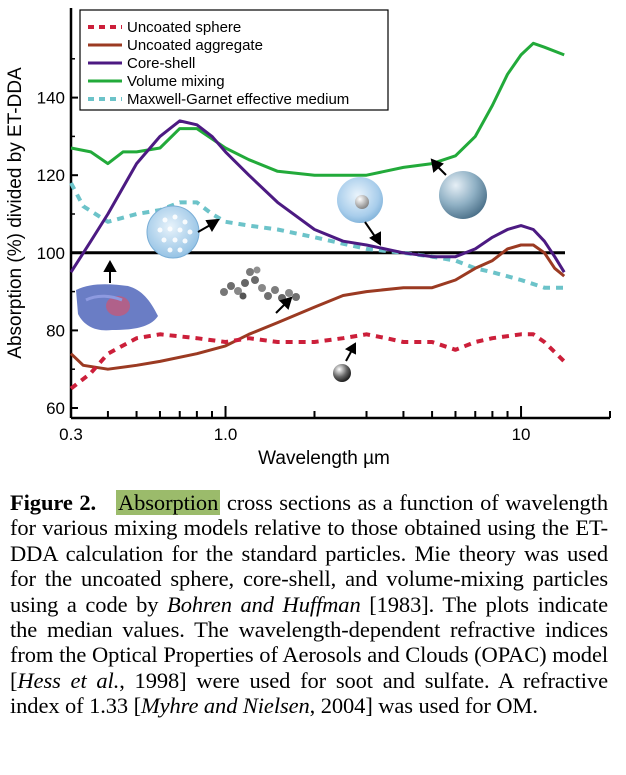 The image size is (626, 775). What do you see at coordinates (15, 213) in the screenshot?
I see `y-axis-title: Absorption (%) divided by ET-DDA` at bounding box center [15, 213].